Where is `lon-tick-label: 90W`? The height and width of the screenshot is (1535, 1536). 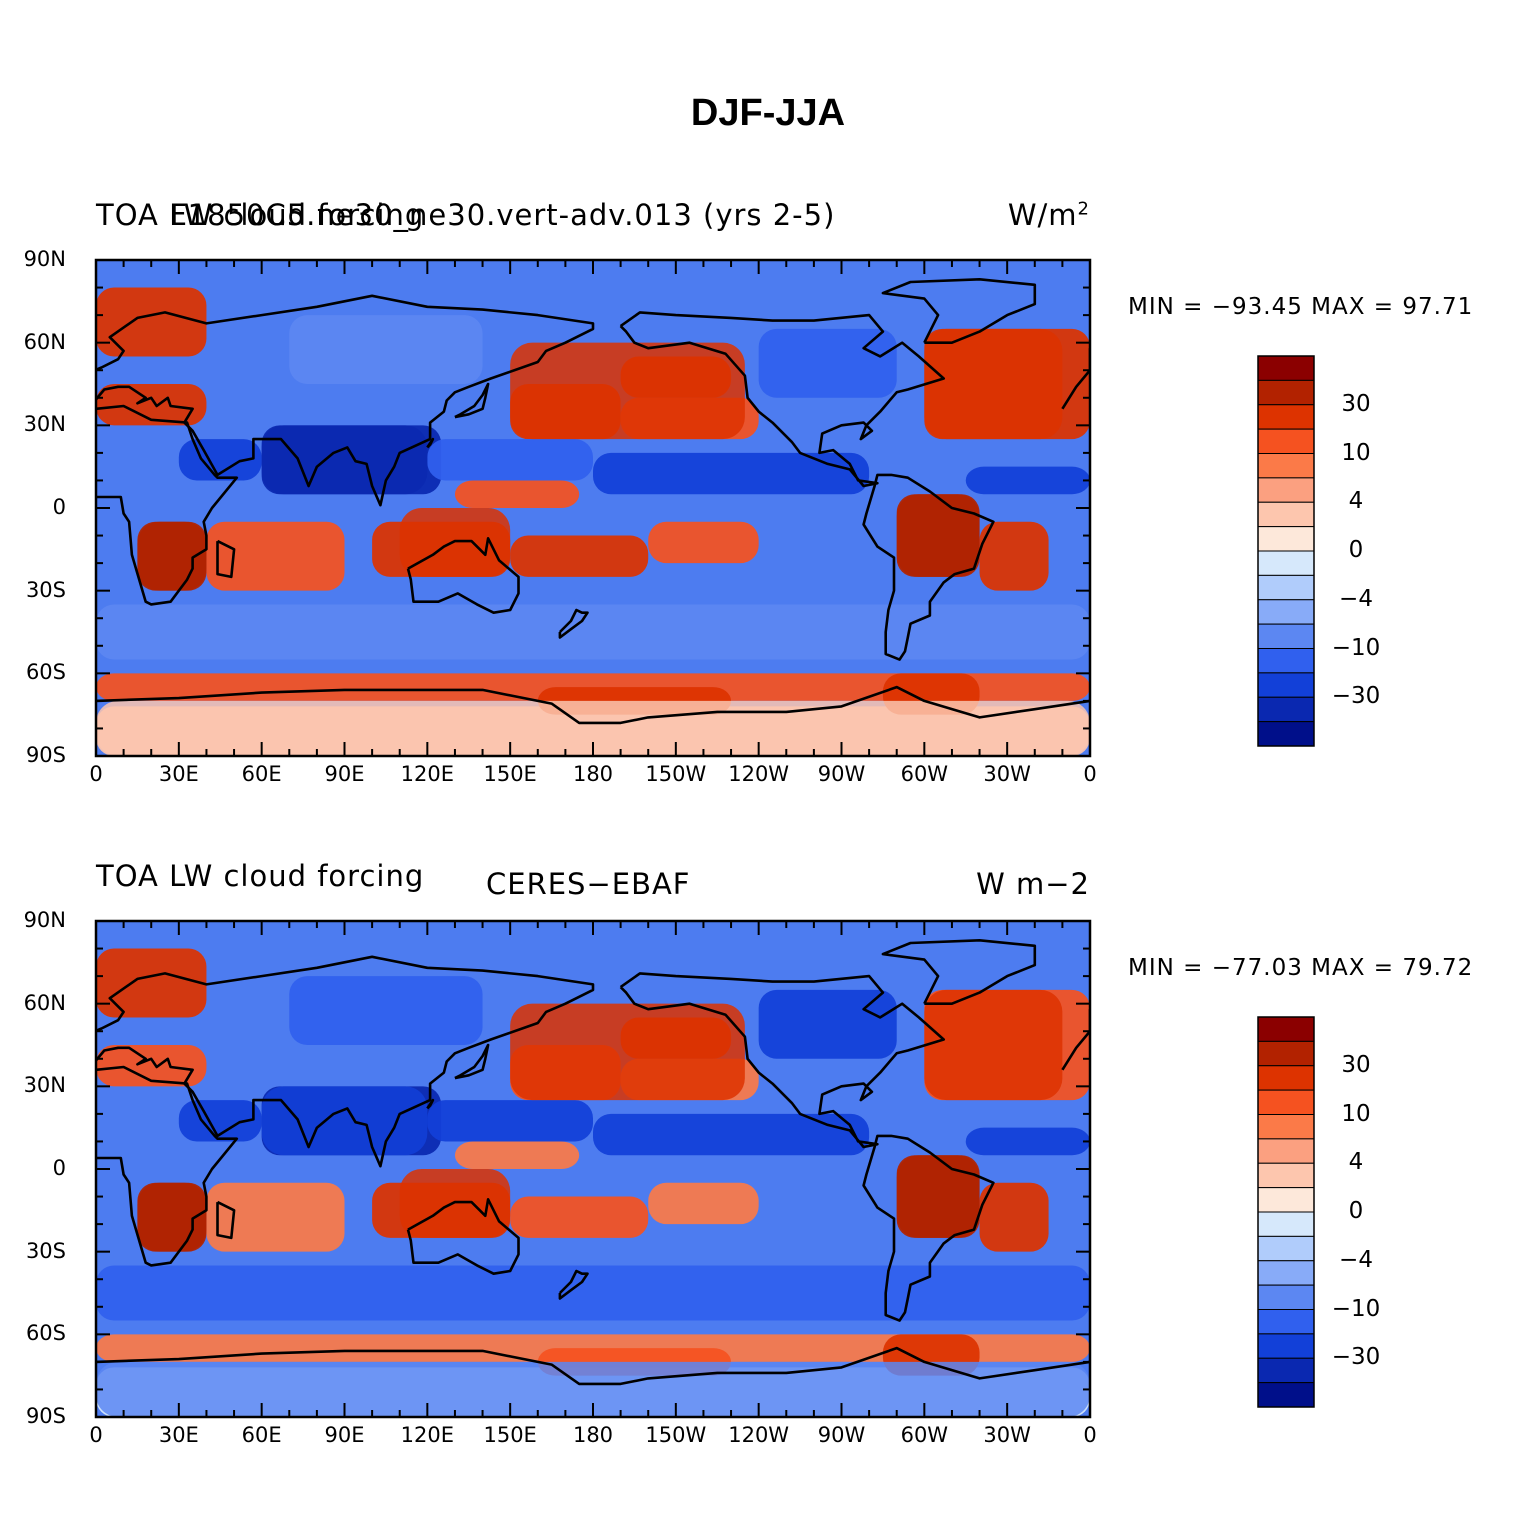 lon-tick-label: 90W is located at coordinates (841, 1435).